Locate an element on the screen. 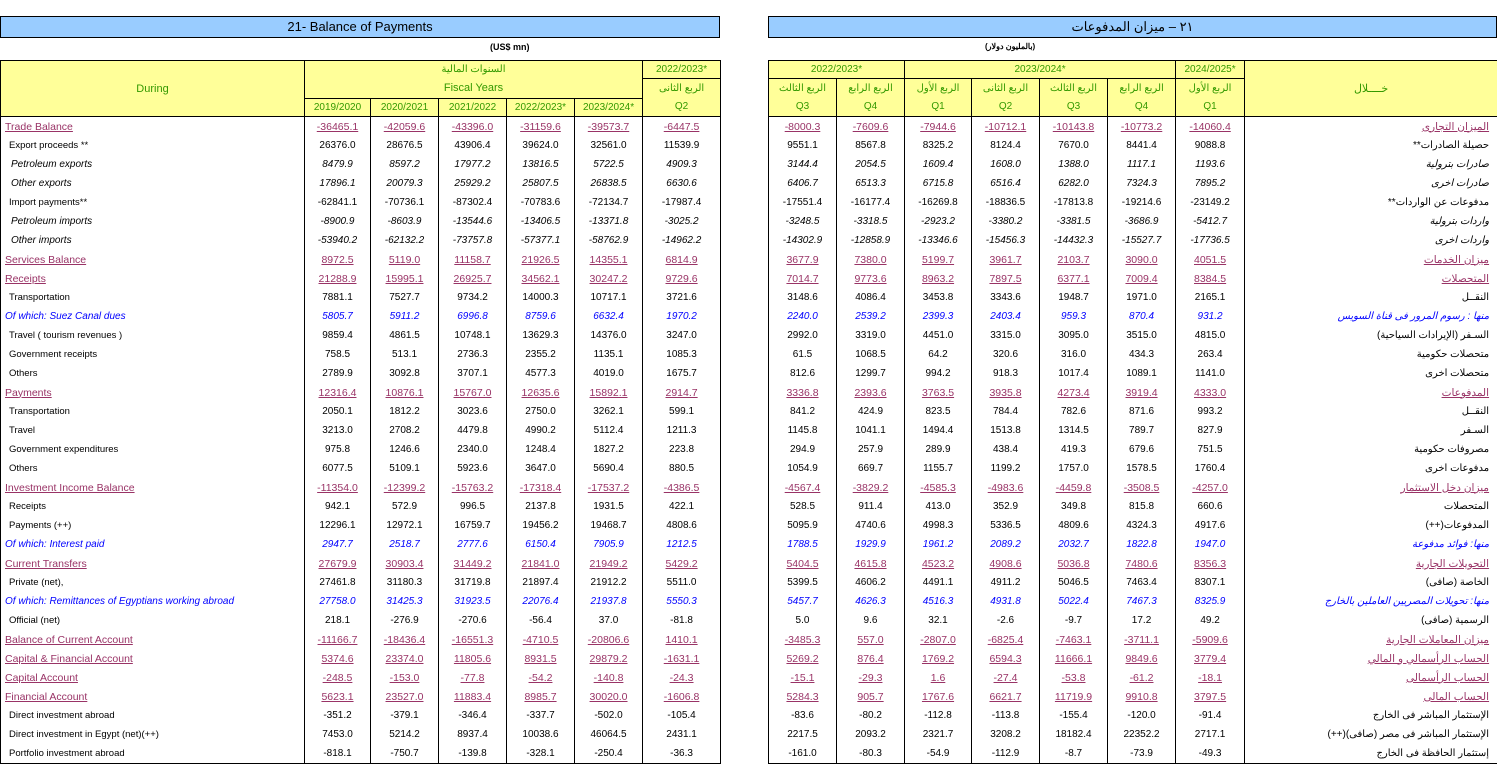 The image size is (1497, 770). value-cell: 789.7 is located at coordinates (1142, 430).